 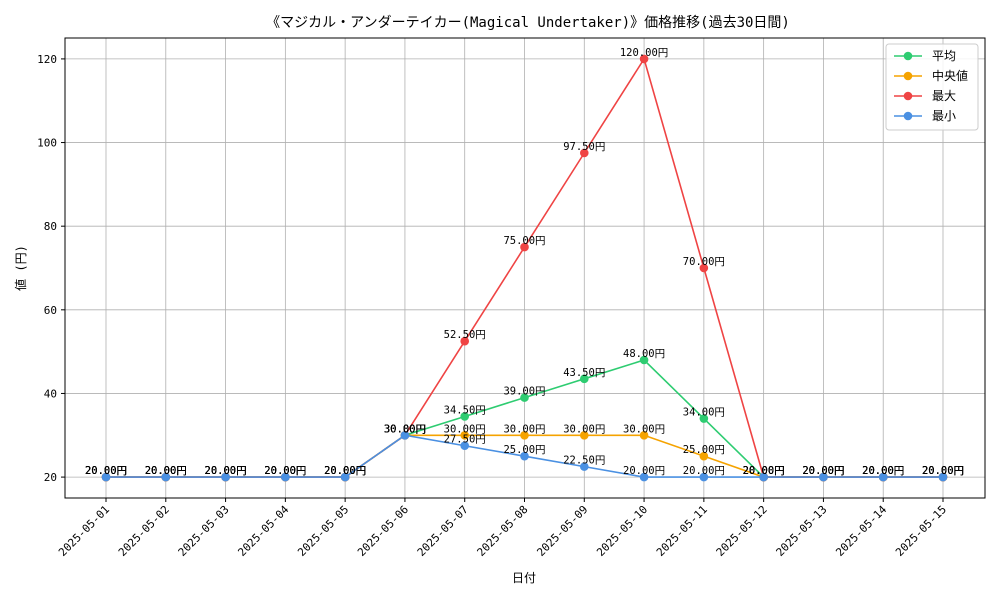 I want to click on legend-label: 最小, so click(x=944, y=116).